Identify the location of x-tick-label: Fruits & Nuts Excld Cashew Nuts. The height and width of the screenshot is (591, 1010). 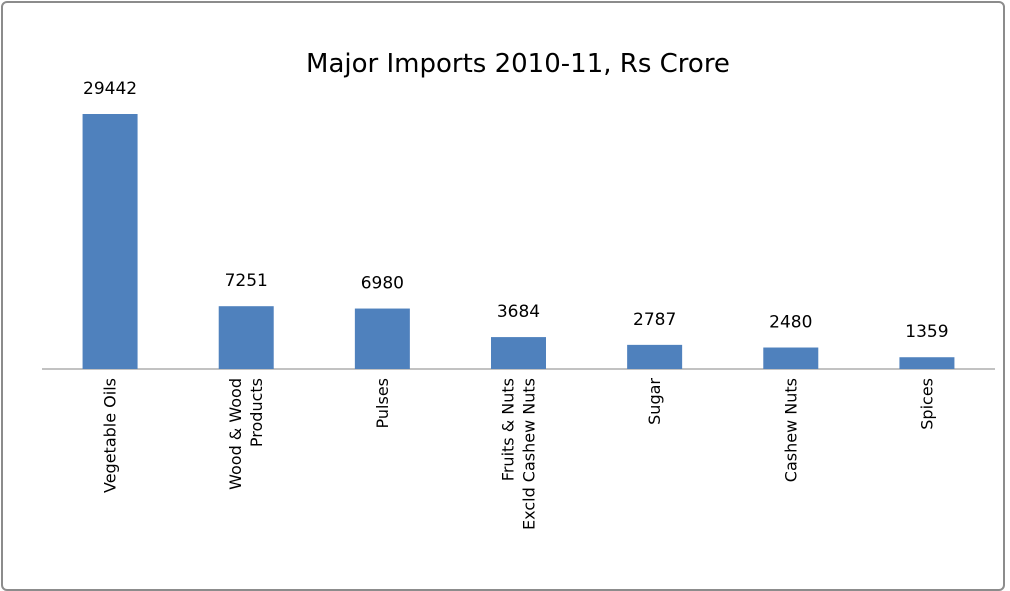
(518, 454).